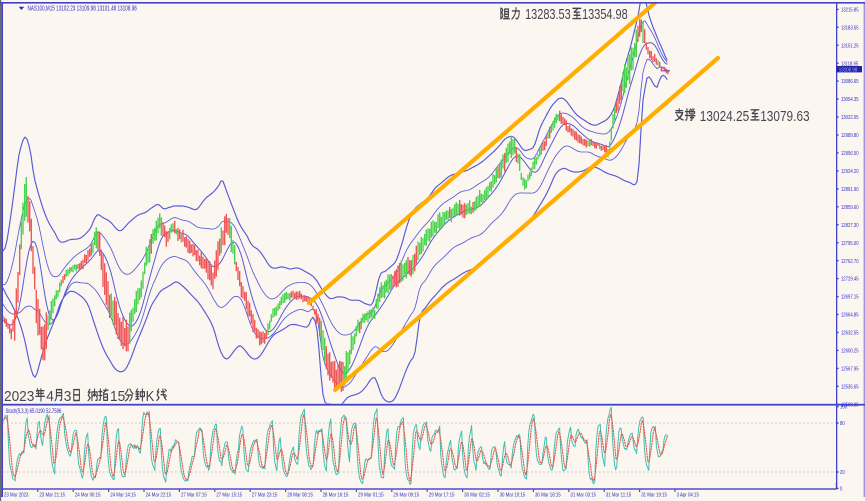 The width and height of the screenshot is (865, 501). Describe the element at coordinates (850, 315) in the screenshot. I see `svg-text: 12664.85` at that location.